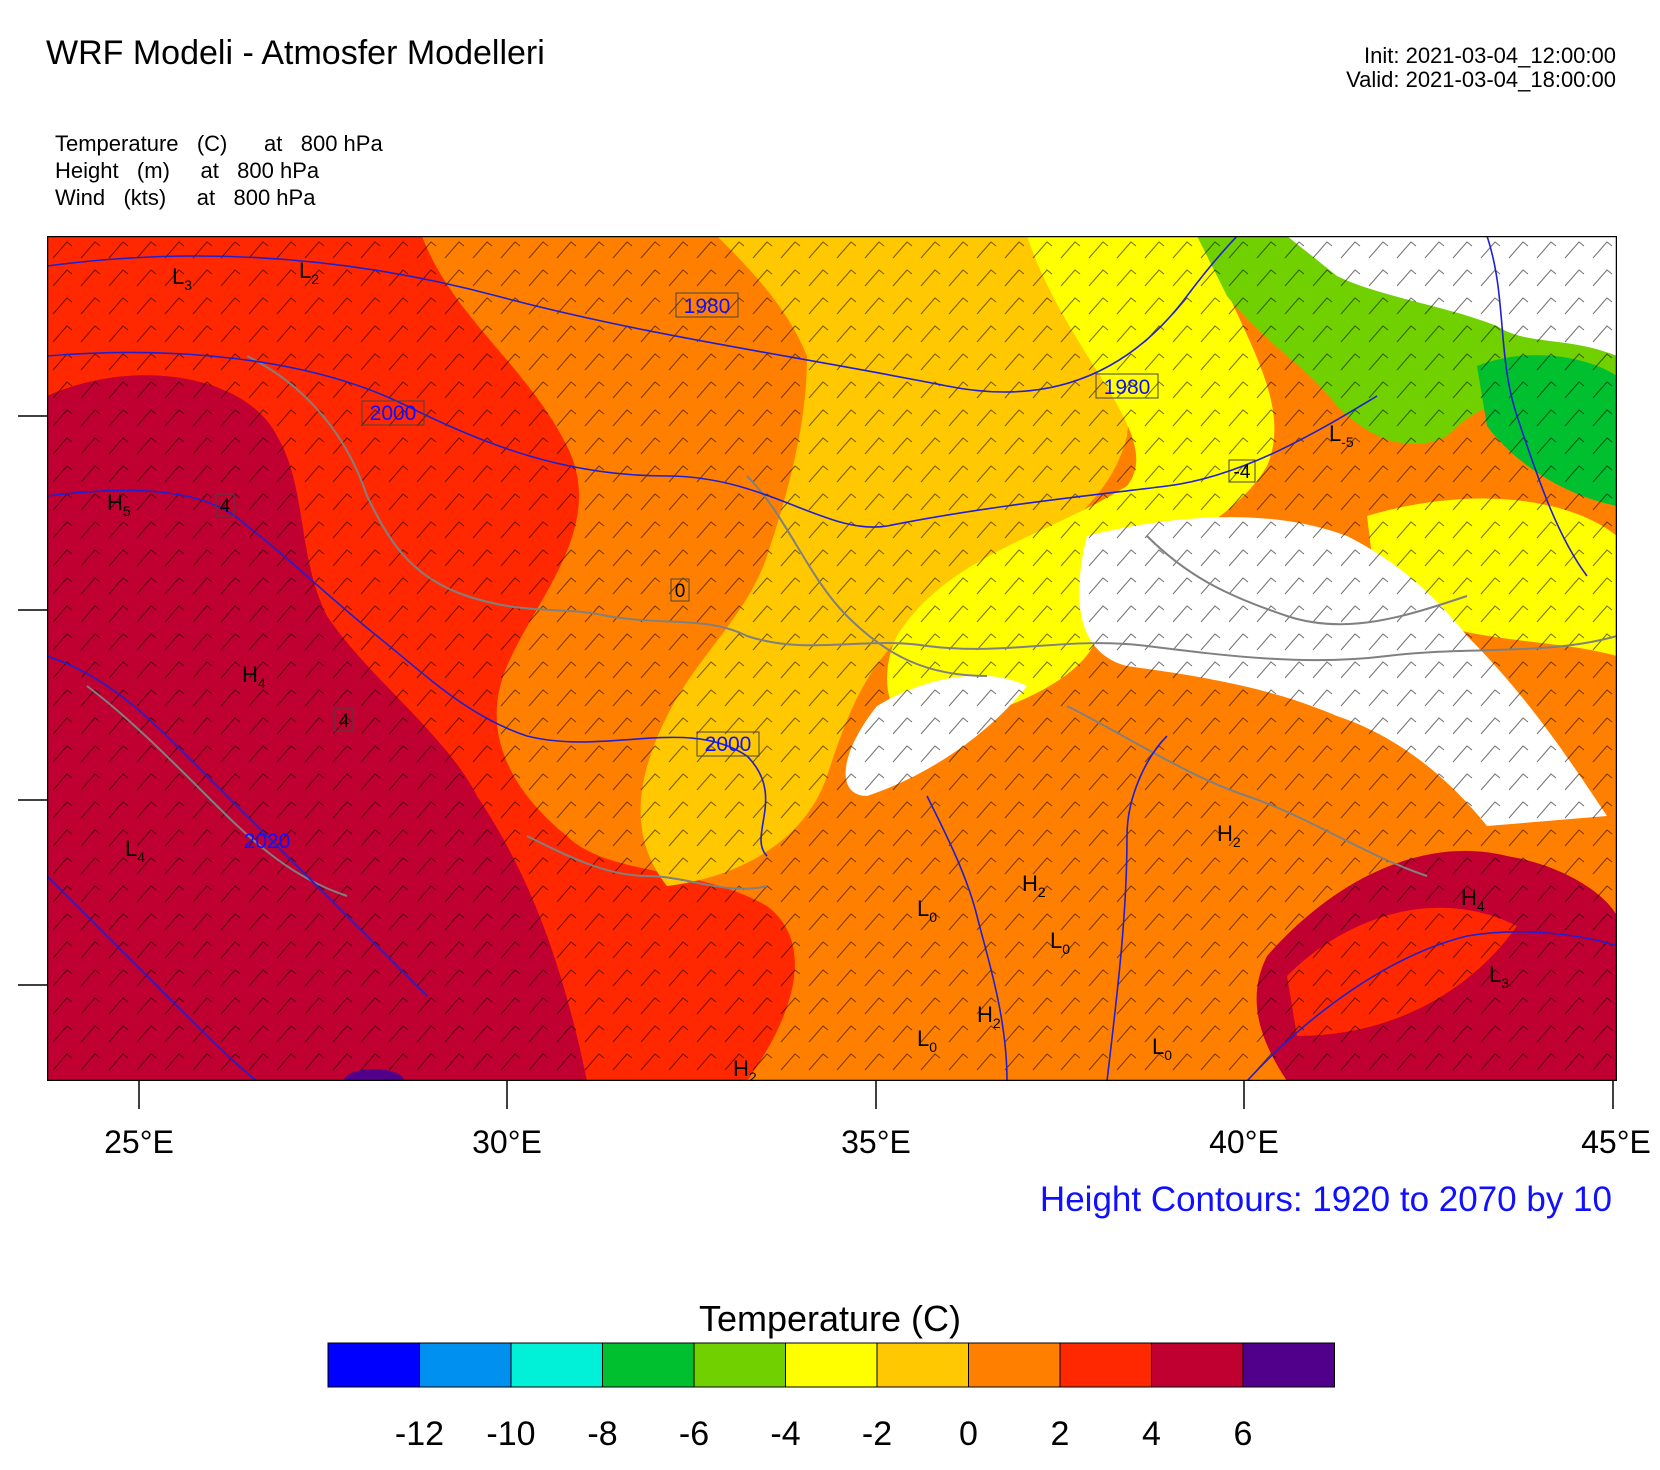  I want to click on colorbar-label: -4, so click(785, 1434).